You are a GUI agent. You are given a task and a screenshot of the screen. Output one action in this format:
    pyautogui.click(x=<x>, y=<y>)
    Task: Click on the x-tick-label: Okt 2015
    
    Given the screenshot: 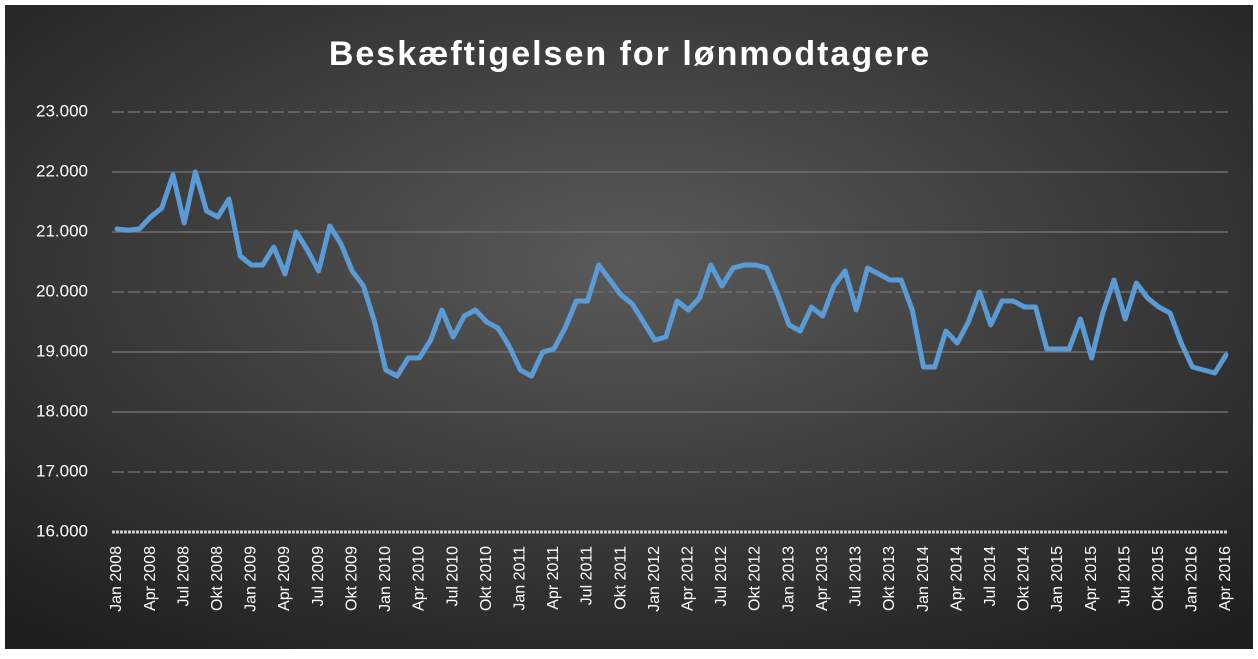 What is the action you would take?
    pyautogui.click(x=1158, y=578)
    